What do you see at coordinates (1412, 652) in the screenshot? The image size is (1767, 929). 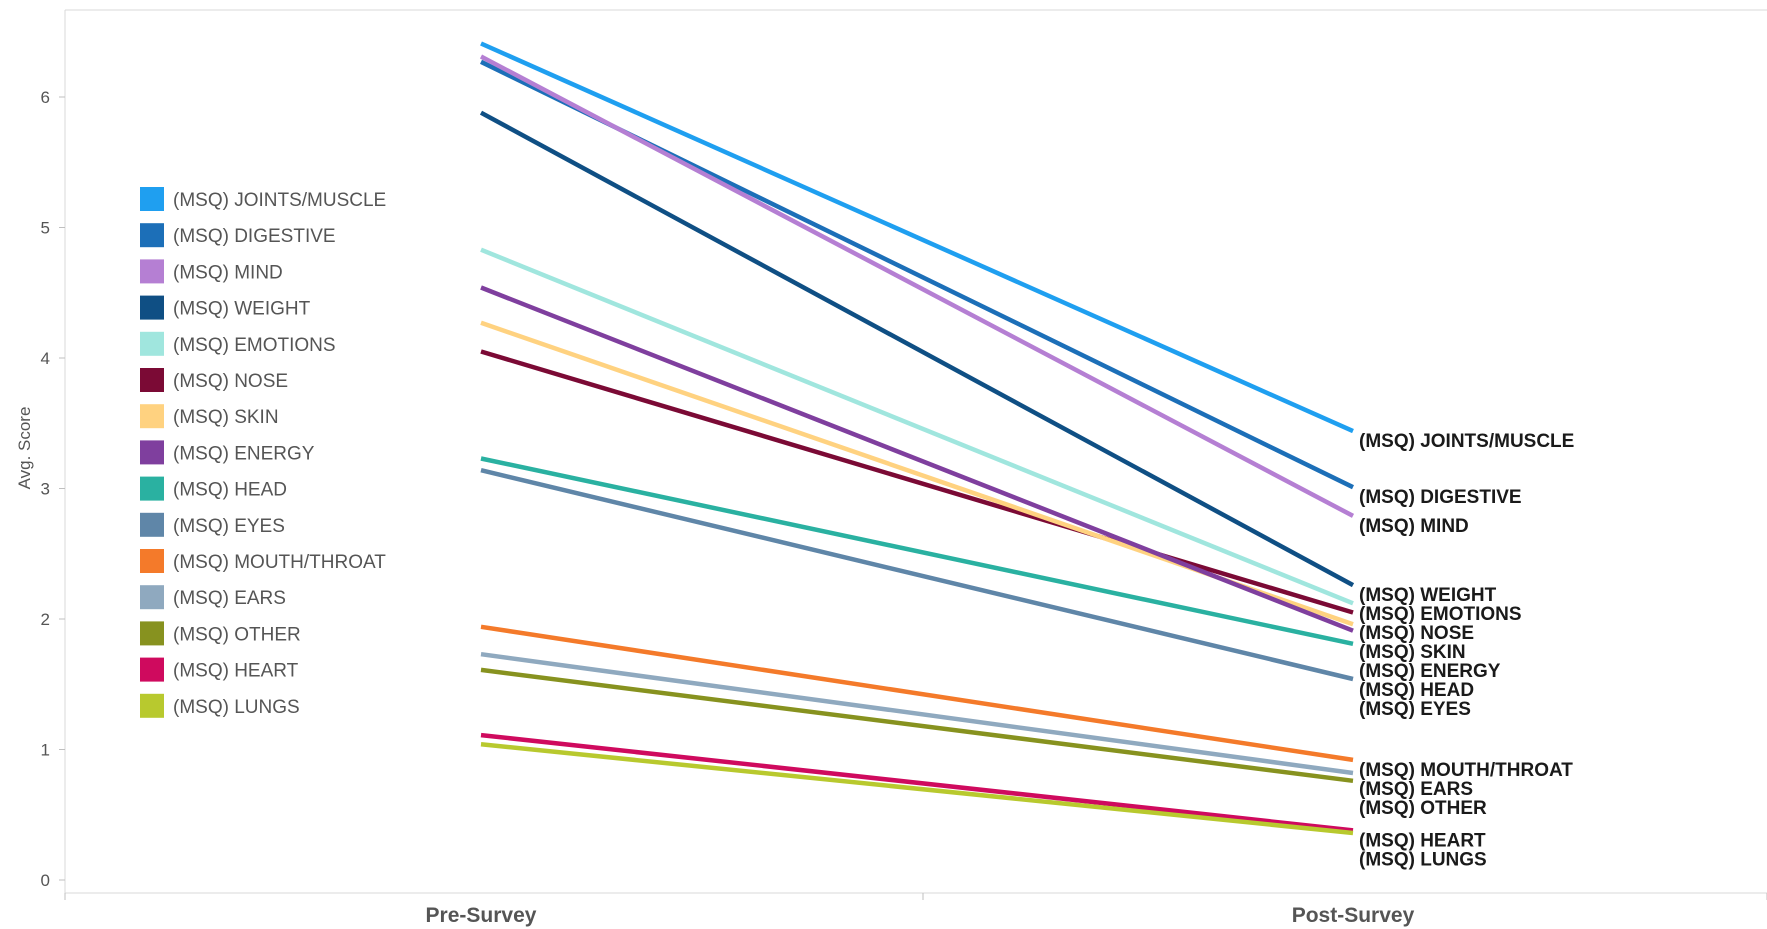 I see `series-end-label: (MSQ) SKIN` at bounding box center [1412, 652].